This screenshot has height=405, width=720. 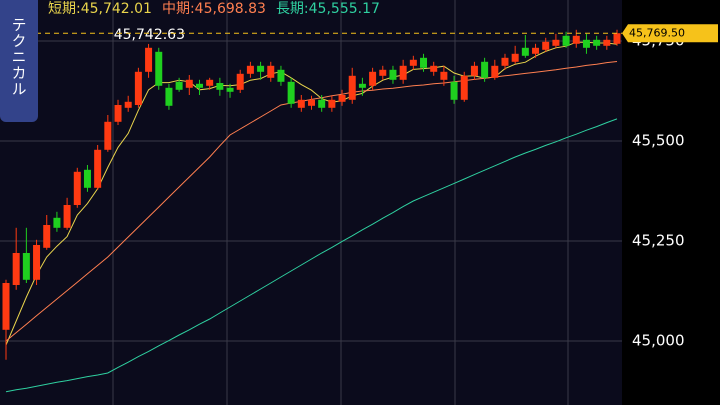 What do you see at coordinates (149, 35) in the screenshot?
I see `high-price-label: 45,742.63` at bounding box center [149, 35].